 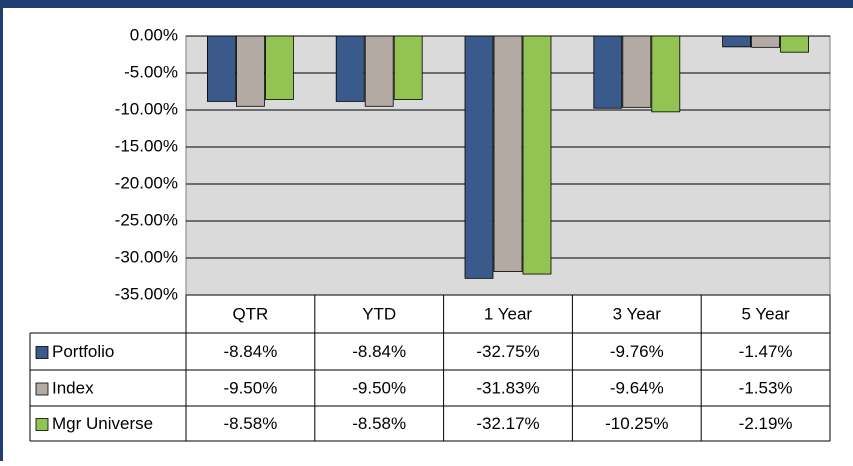 I want to click on x-tick-label: YTD, so click(x=379, y=313).